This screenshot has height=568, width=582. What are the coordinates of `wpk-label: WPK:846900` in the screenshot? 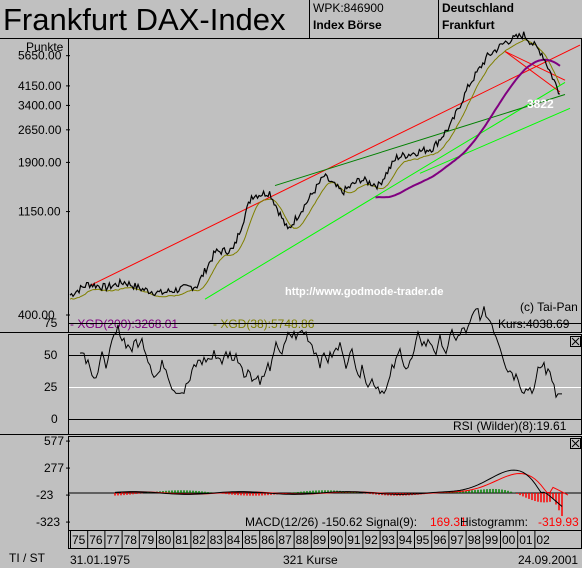 It's located at (348, 8).